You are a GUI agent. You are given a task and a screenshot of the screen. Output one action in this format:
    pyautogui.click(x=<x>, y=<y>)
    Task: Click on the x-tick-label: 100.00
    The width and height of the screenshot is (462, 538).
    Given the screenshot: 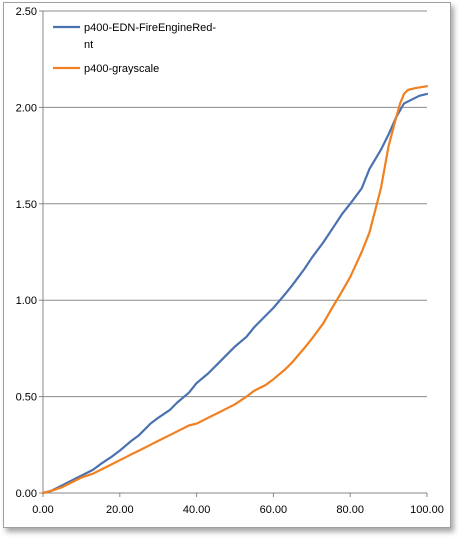 What is the action you would take?
    pyautogui.click(x=427, y=510)
    